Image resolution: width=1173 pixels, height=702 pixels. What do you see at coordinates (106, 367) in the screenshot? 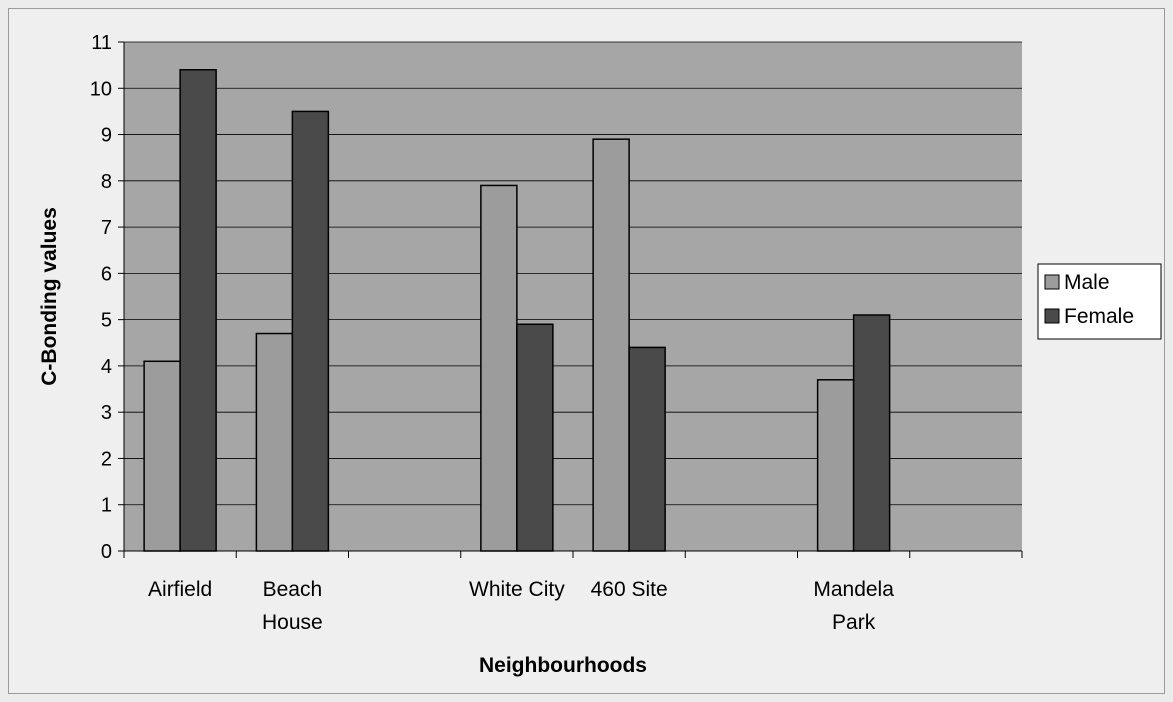
I see `y-tick-label: 4` at bounding box center [106, 367].